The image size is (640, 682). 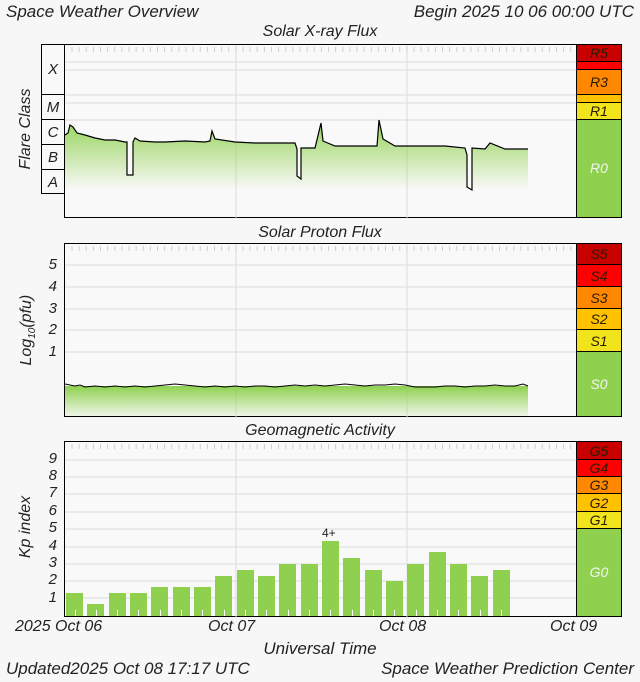 What do you see at coordinates (52, 264) in the screenshot?
I see `proton-ytick-5: 5` at bounding box center [52, 264].